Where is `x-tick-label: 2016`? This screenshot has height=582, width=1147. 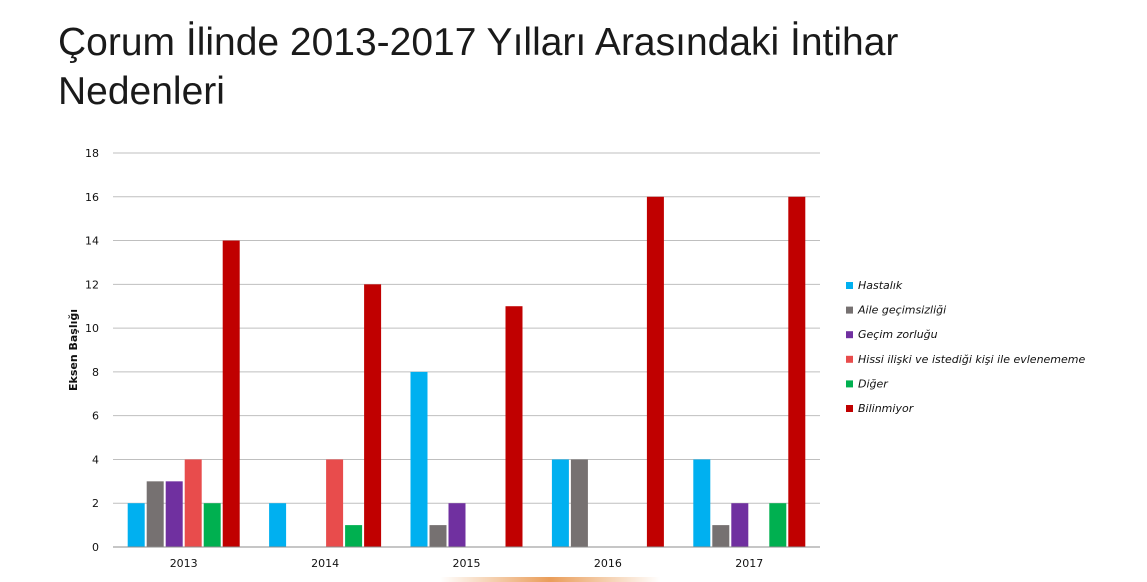
x-tick-label: 2016 is located at coordinates (608, 563).